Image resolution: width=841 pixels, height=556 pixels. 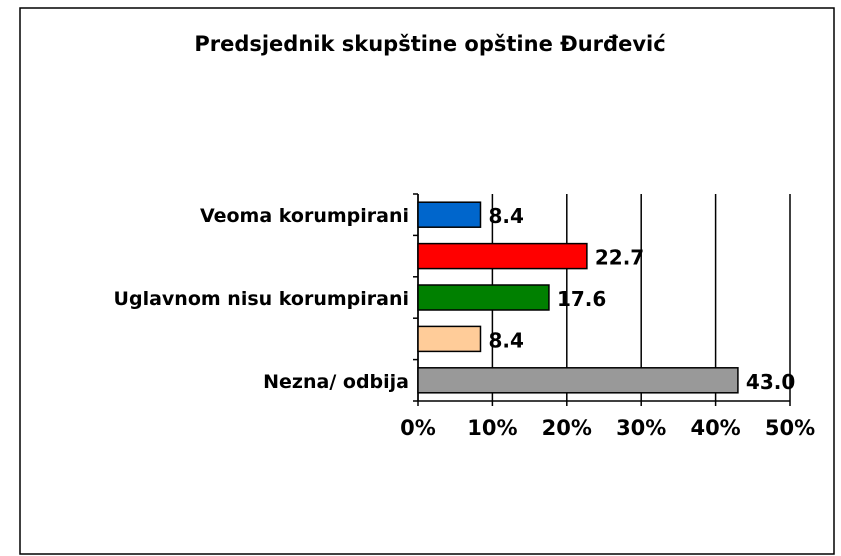 What do you see at coordinates (429, 44) in the screenshot?
I see `chart-title: Predsjednik skupštine opštine Đurđević` at bounding box center [429, 44].